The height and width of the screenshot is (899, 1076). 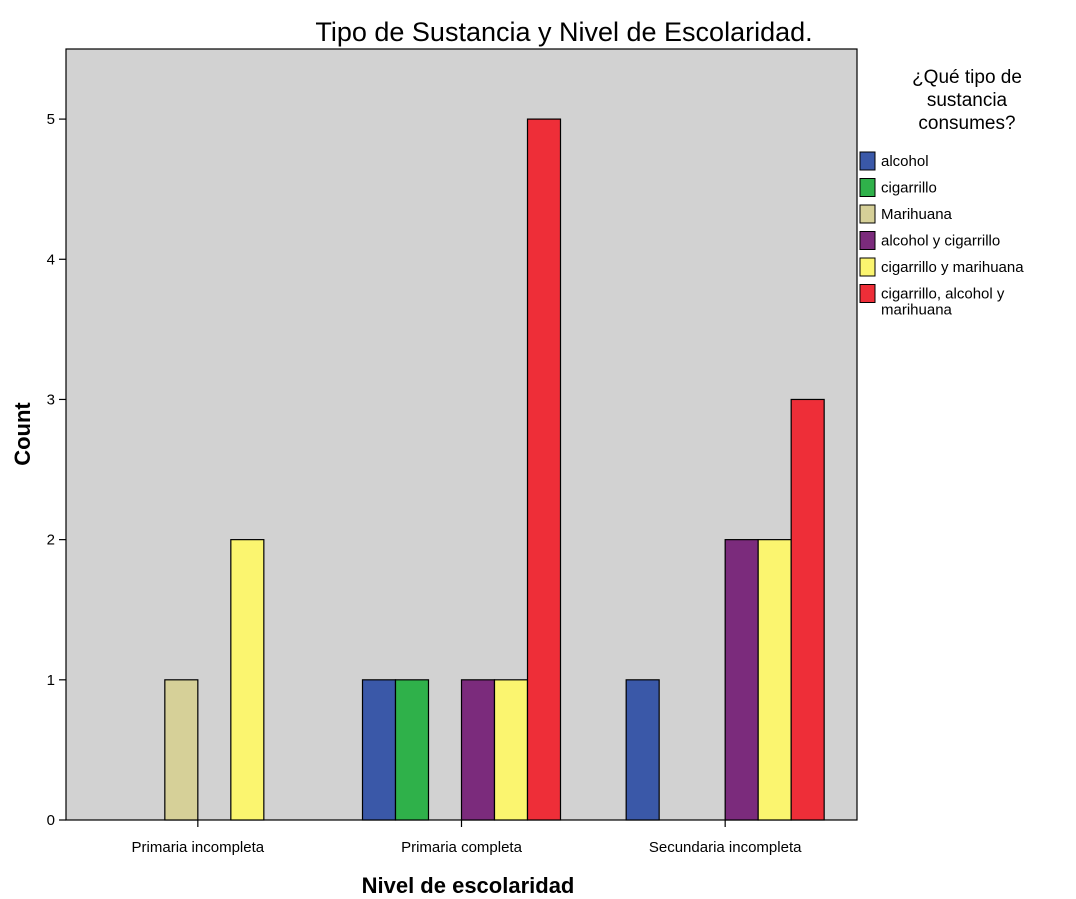 What do you see at coordinates (51, 119) in the screenshot?
I see `y-tick-label: 5` at bounding box center [51, 119].